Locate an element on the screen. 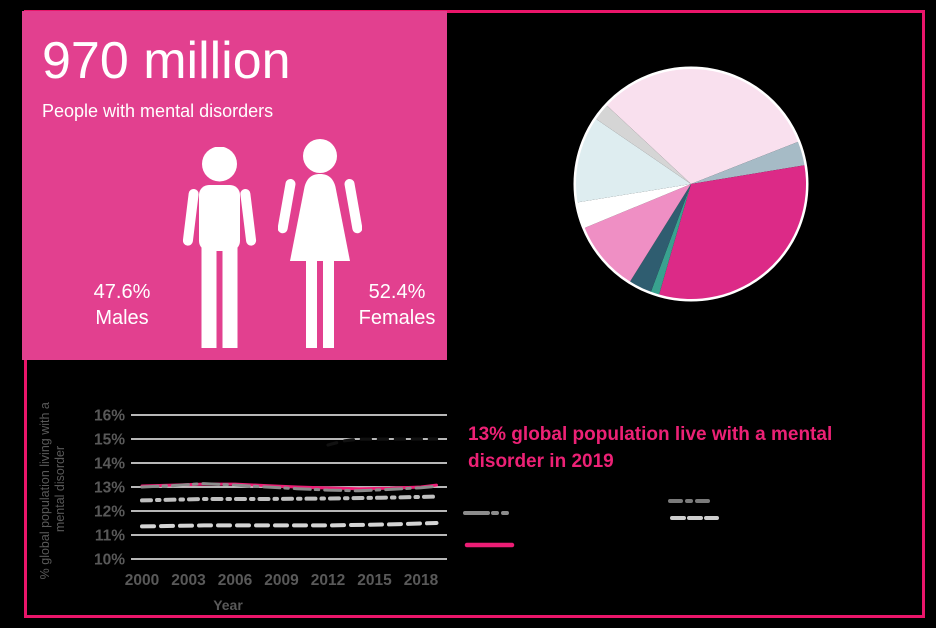  female-icon is located at coordinates (320, 243).